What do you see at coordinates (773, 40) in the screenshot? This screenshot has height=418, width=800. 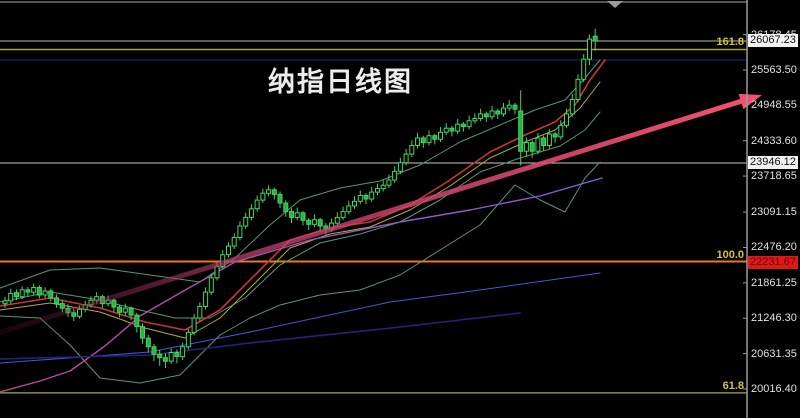 I see `current-price-badge: 26067.23` at bounding box center [773, 40].